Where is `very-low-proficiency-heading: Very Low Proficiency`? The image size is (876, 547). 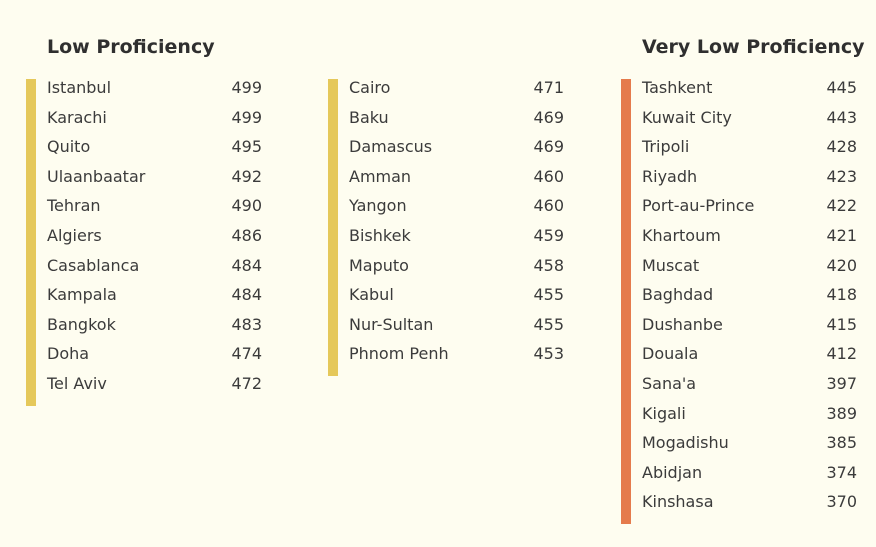 very-low-proficiency-heading: Very Low Proficiency is located at coordinates (753, 47).